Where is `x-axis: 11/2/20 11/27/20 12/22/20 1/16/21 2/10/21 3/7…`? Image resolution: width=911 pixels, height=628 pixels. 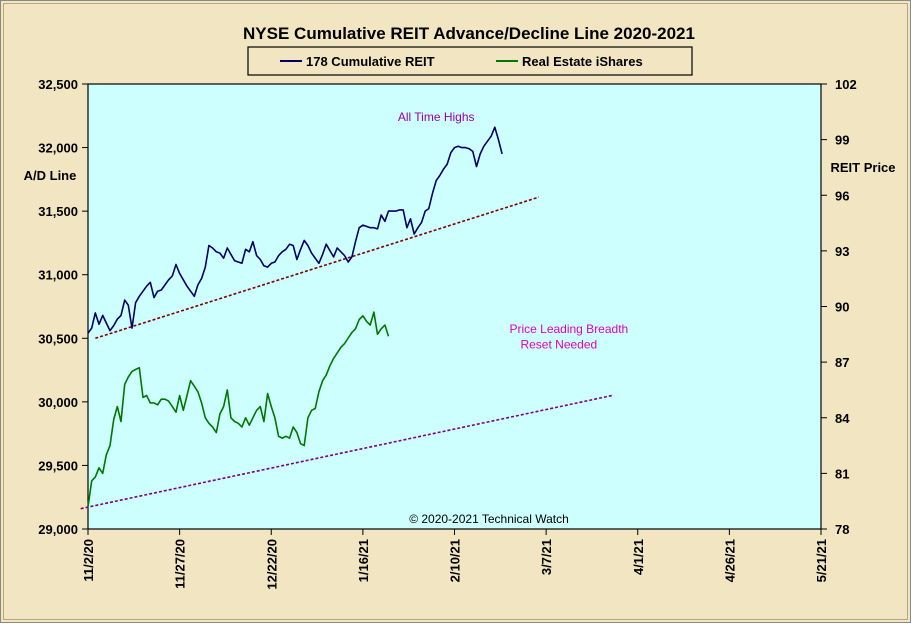
x-axis: 11/2/20 11/27/20 12/22/20 1/16/21 2/10/21 3/7… is located at coordinates (455, 559).